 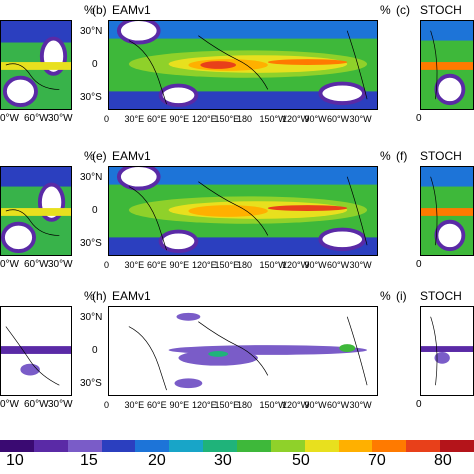 I want to click on lon-tick-left-r3-1: 60°W, so click(x=36, y=404).